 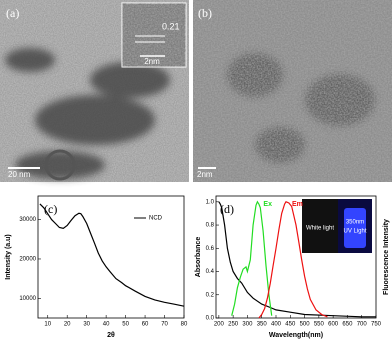 What do you see at coordinates (27, 260) in the screenshot?
I see `y-tick-label: 20000` at bounding box center [27, 260].